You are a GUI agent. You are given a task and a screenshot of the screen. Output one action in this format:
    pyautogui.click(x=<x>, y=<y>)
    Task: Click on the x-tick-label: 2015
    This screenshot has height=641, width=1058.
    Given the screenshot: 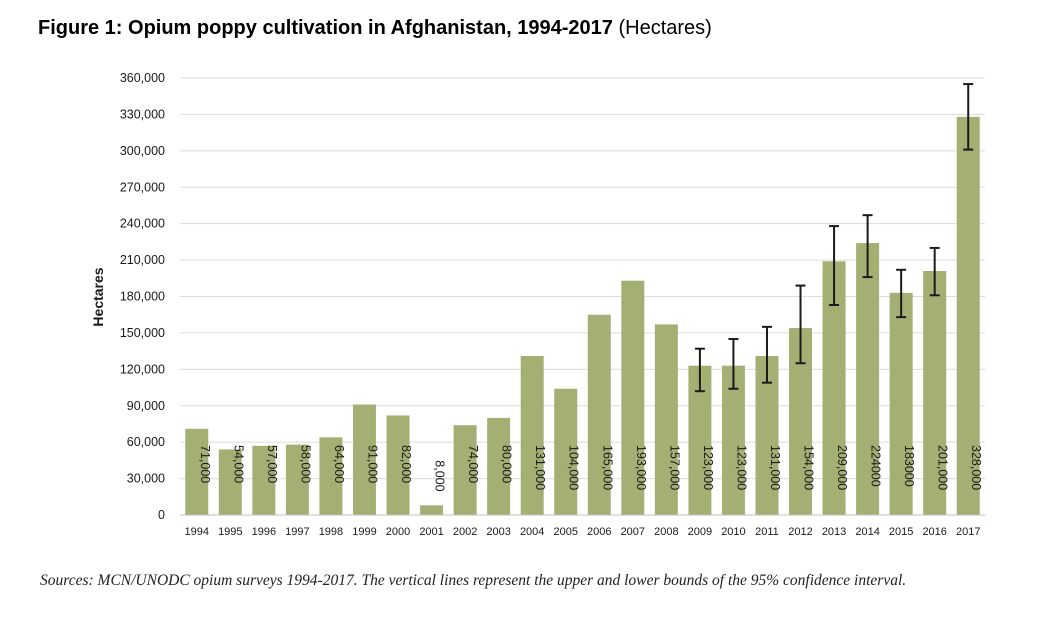 What is the action you would take?
    pyautogui.click(x=901, y=532)
    